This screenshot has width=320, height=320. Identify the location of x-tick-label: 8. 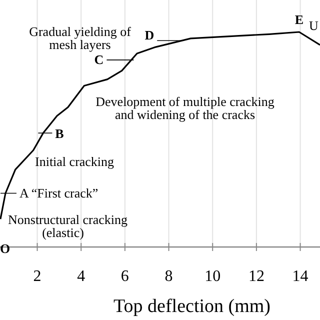
(168, 276).